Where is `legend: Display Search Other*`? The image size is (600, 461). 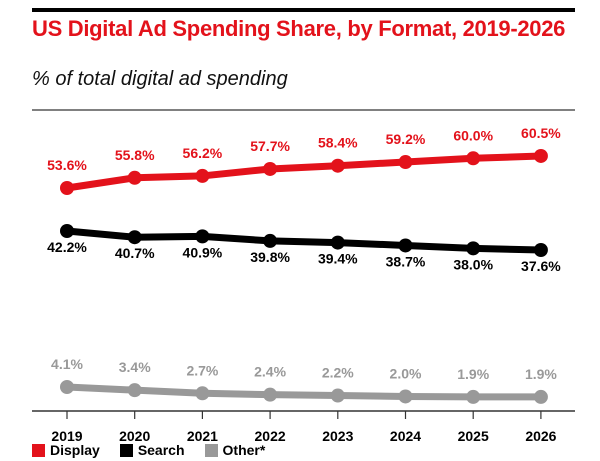
legend: Display Search Other* is located at coordinates (148, 450).